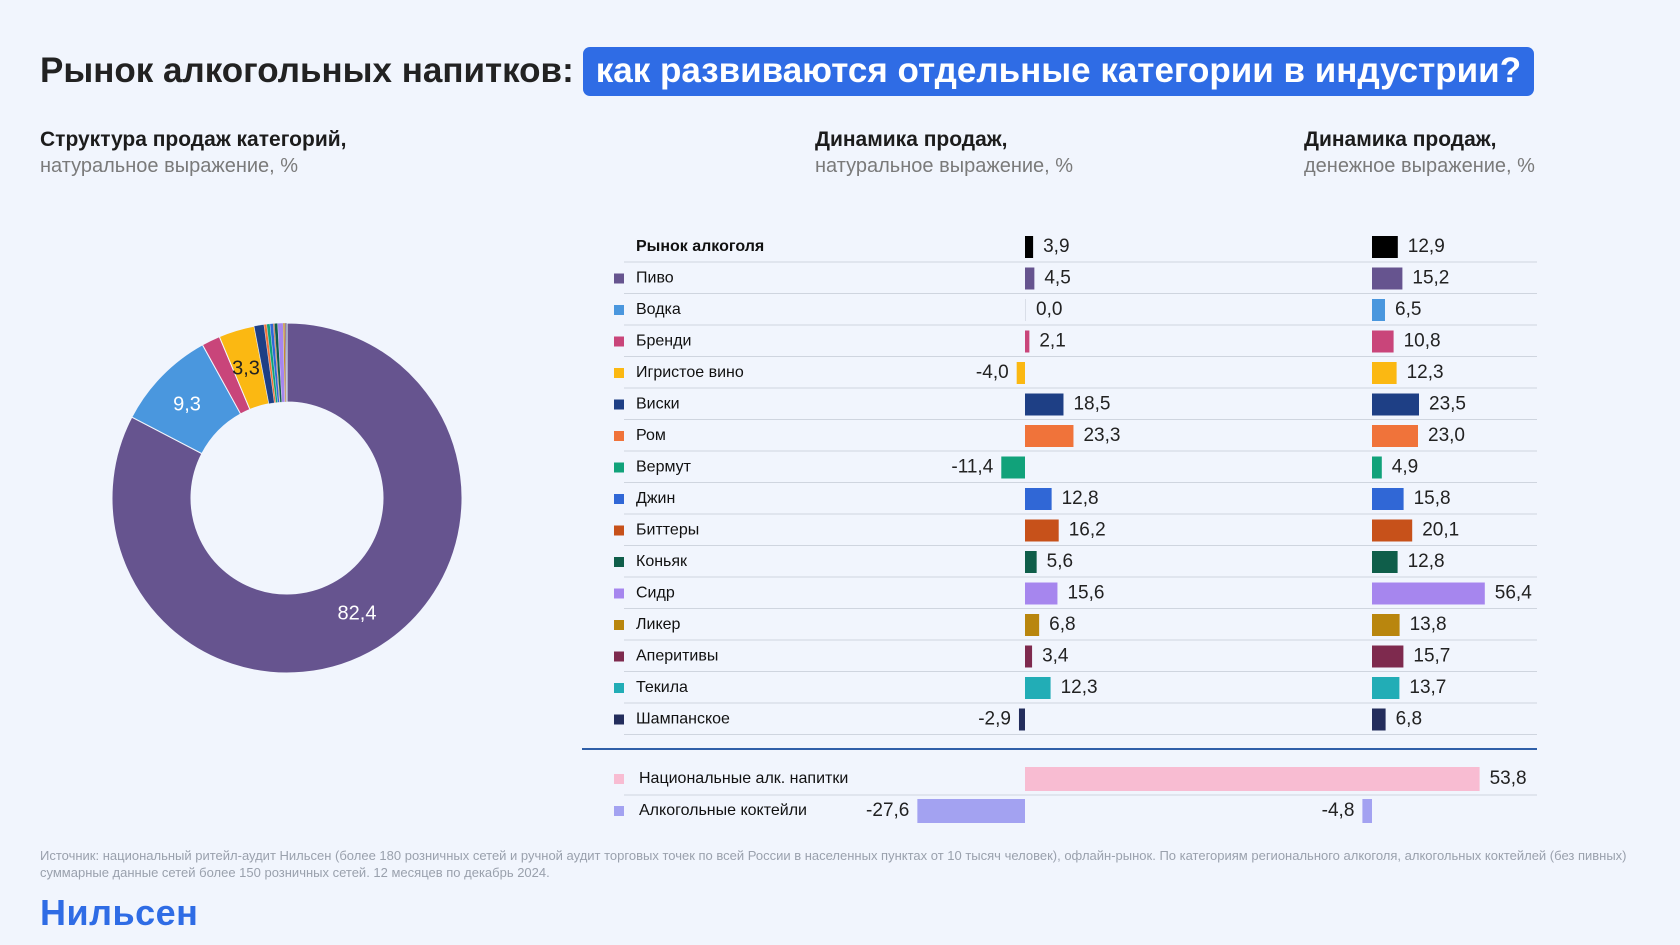  Describe the element at coordinates (1428, 624) in the screenshot. I see `value-row-13-label: 13,8` at that location.